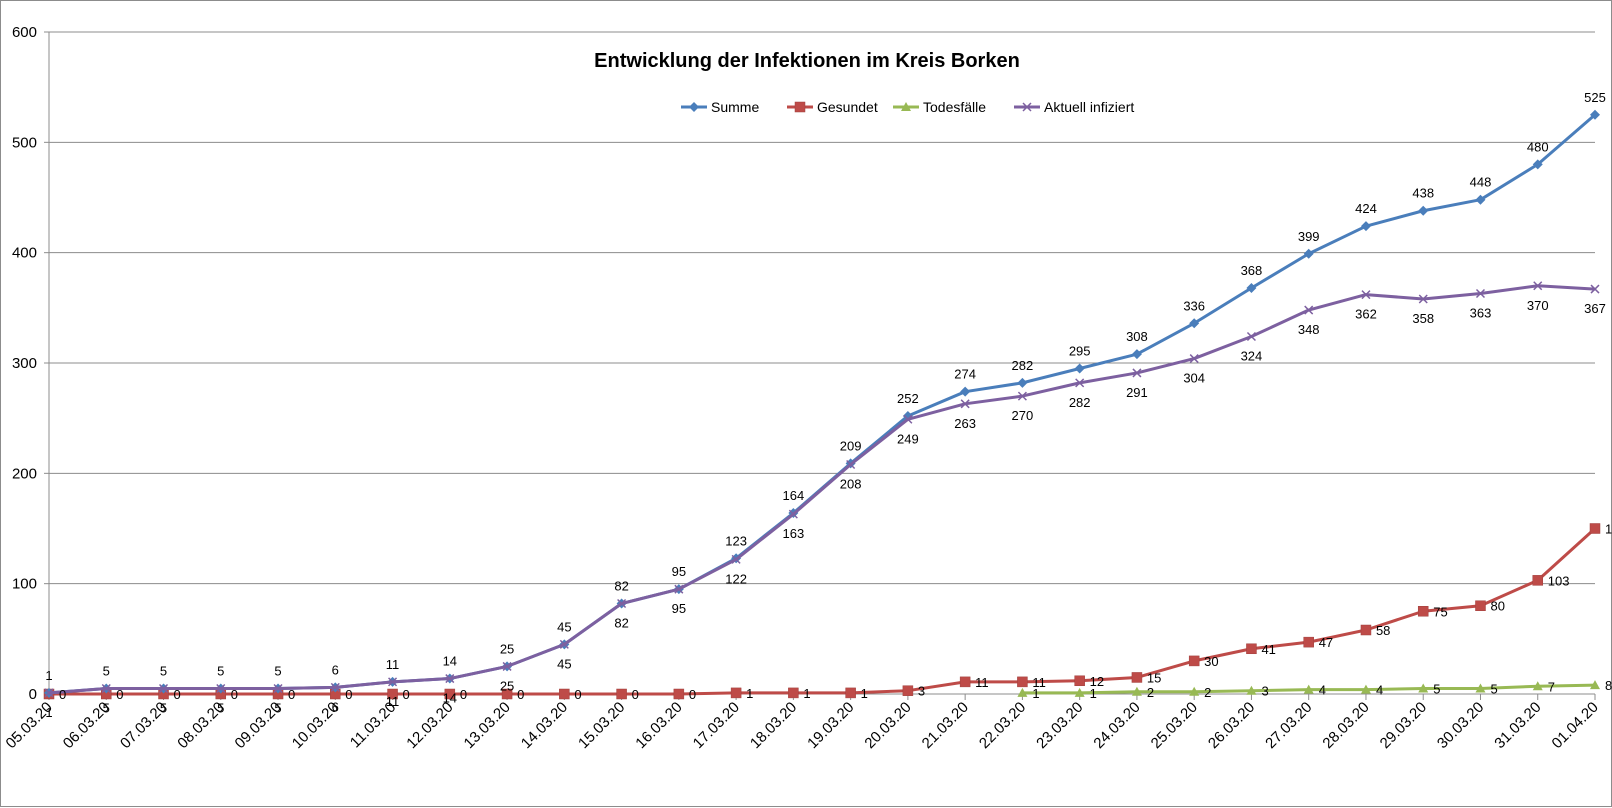  I want to click on data-label-aktuell-infiziert: 25, so click(507, 685).